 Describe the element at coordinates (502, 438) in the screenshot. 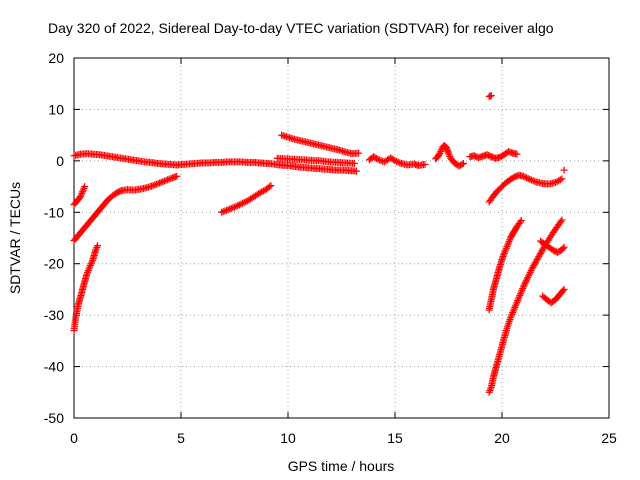

I see `x-tick-label: 20` at that location.